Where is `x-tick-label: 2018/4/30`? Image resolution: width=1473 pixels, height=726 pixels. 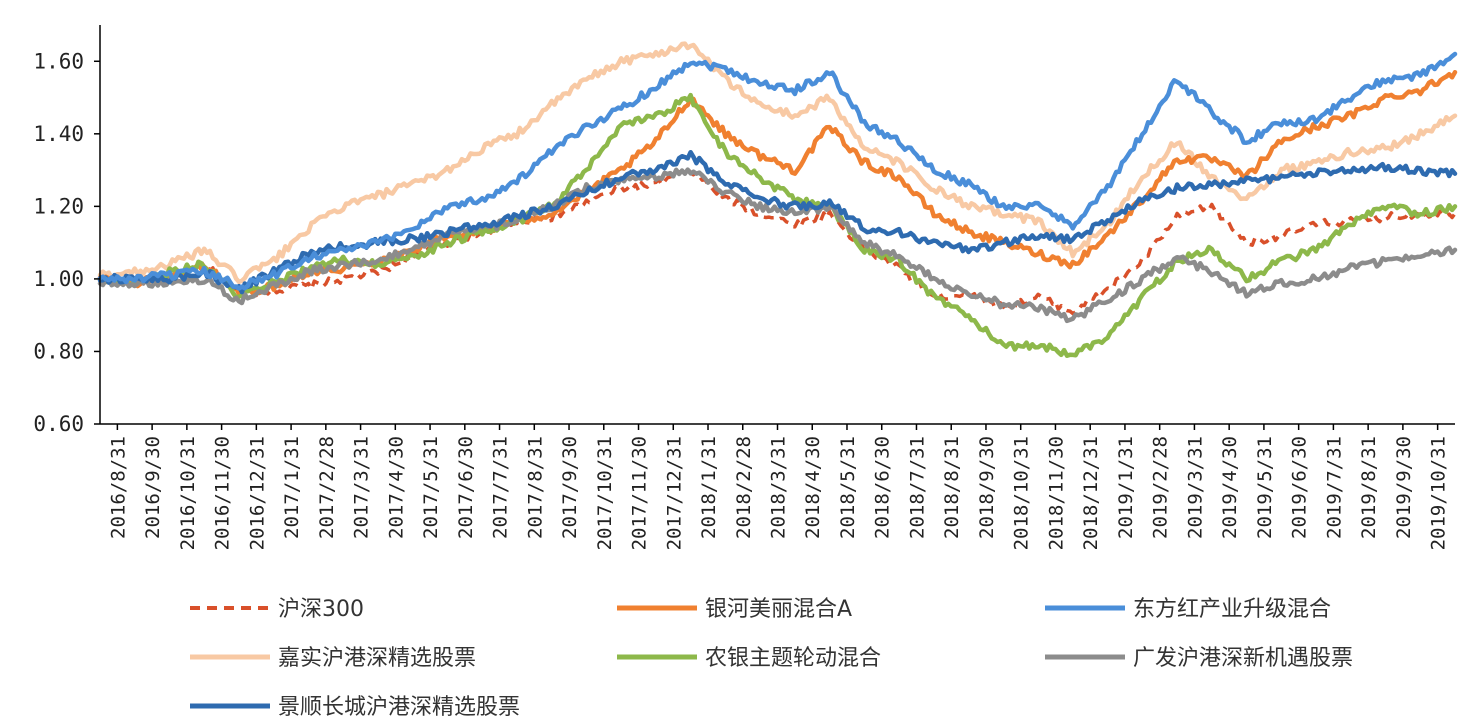
x-tick-label: 2018/4/30 is located at coordinates (813, 487).